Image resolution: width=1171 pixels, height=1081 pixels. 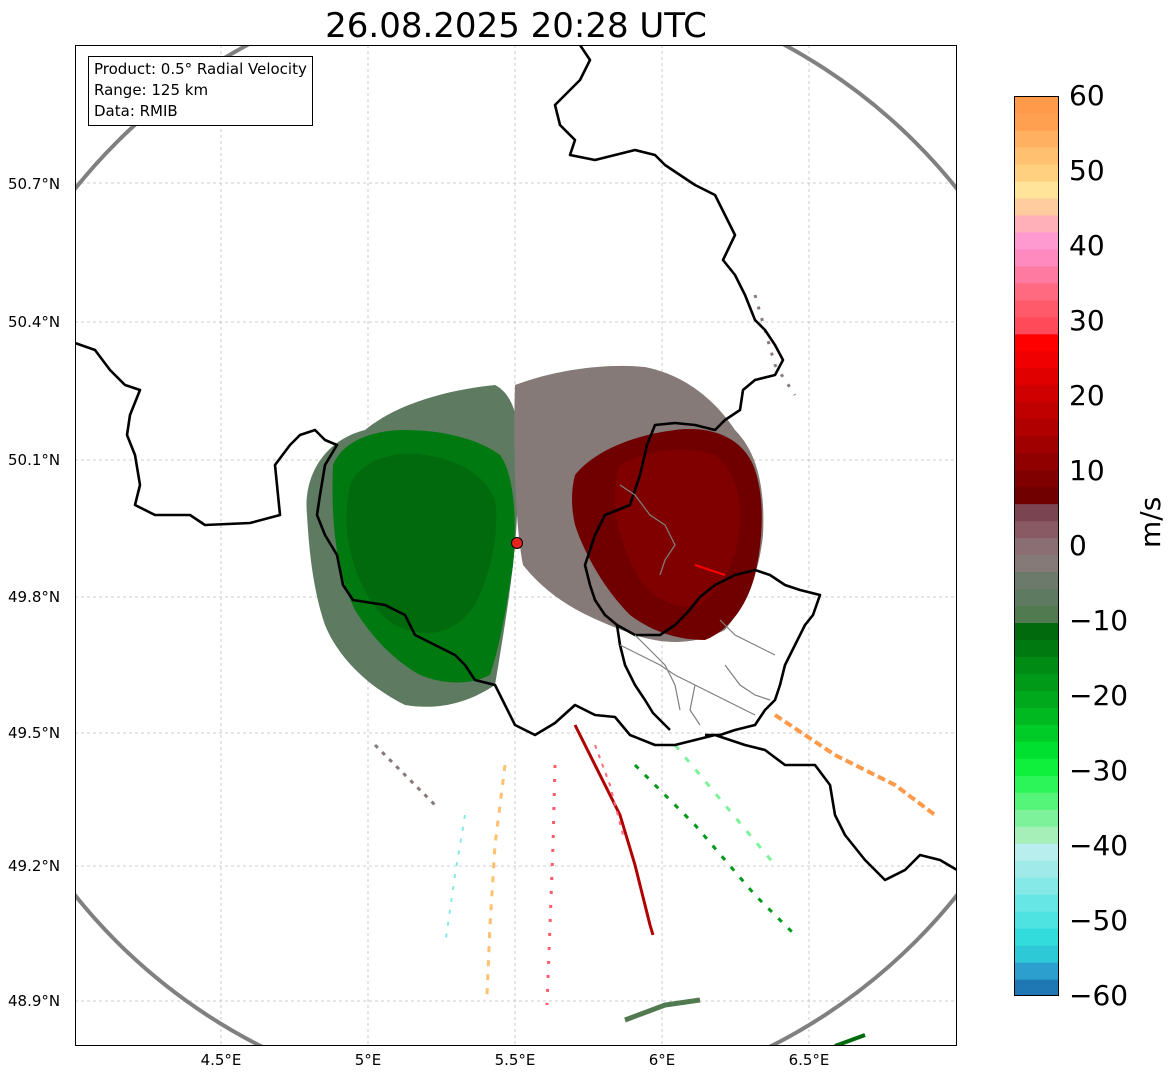 What do you see at coordinates (1099, 995) in the screenshot?
I see `colorbar-tick-label: −60` at bounding box center [1099, 995].